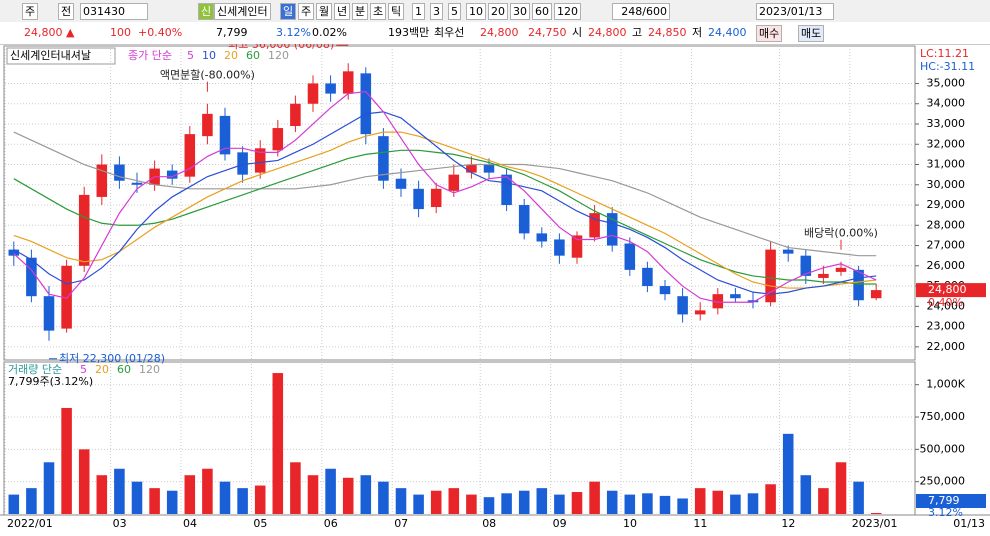 The image size is (990, 536). I want to click on last-pct: 3.12%, so click(945, 512).